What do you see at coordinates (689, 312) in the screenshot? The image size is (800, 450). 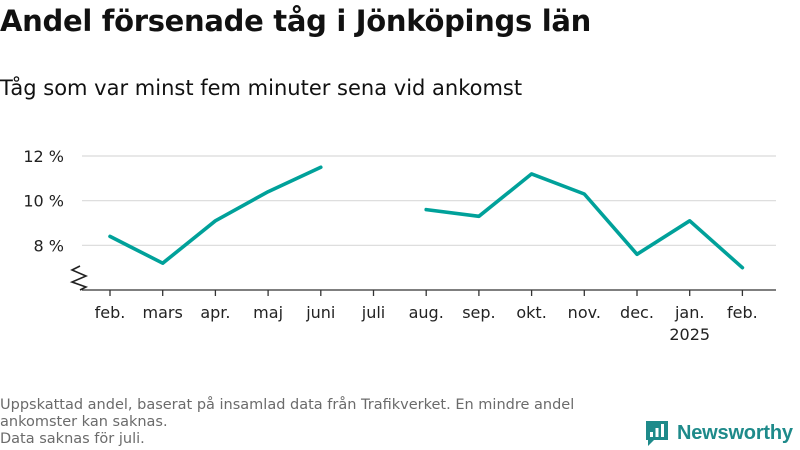 I see `x-tick-label: jan.` at bounding box center [689, 312].